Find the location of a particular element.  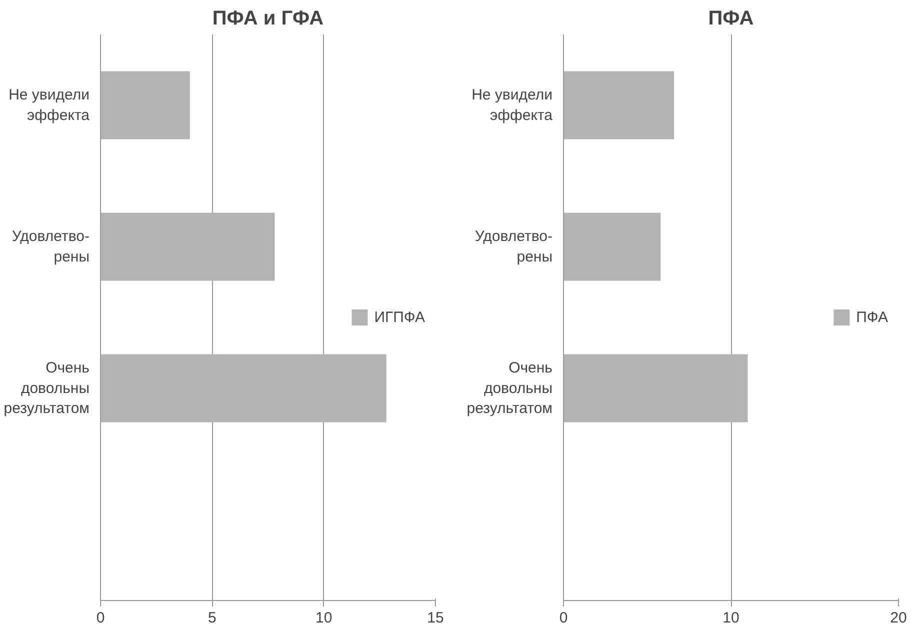

chart-title: ПФА is located at coordinates (731, 19).